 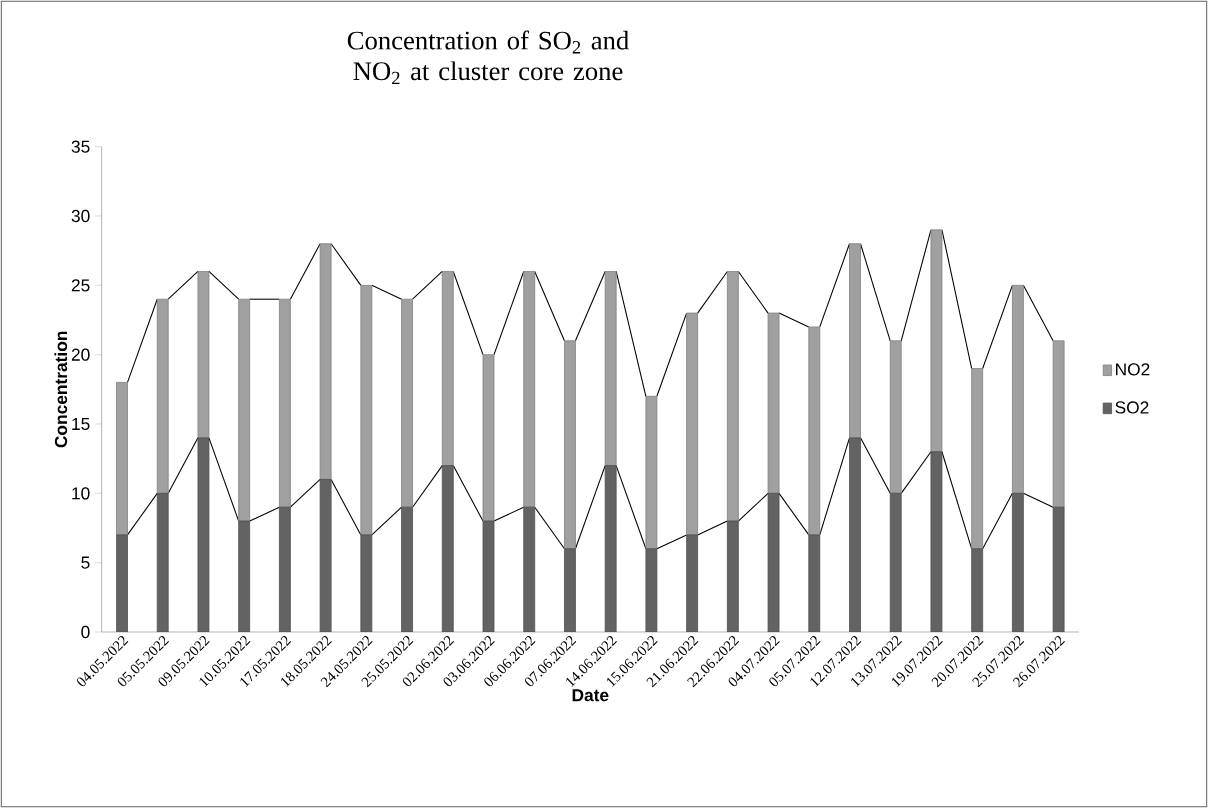 What do you see at coordinates (80, 216) in the screenshot?
I see `y-tick-label: 30` at bounding box center [80, 216].